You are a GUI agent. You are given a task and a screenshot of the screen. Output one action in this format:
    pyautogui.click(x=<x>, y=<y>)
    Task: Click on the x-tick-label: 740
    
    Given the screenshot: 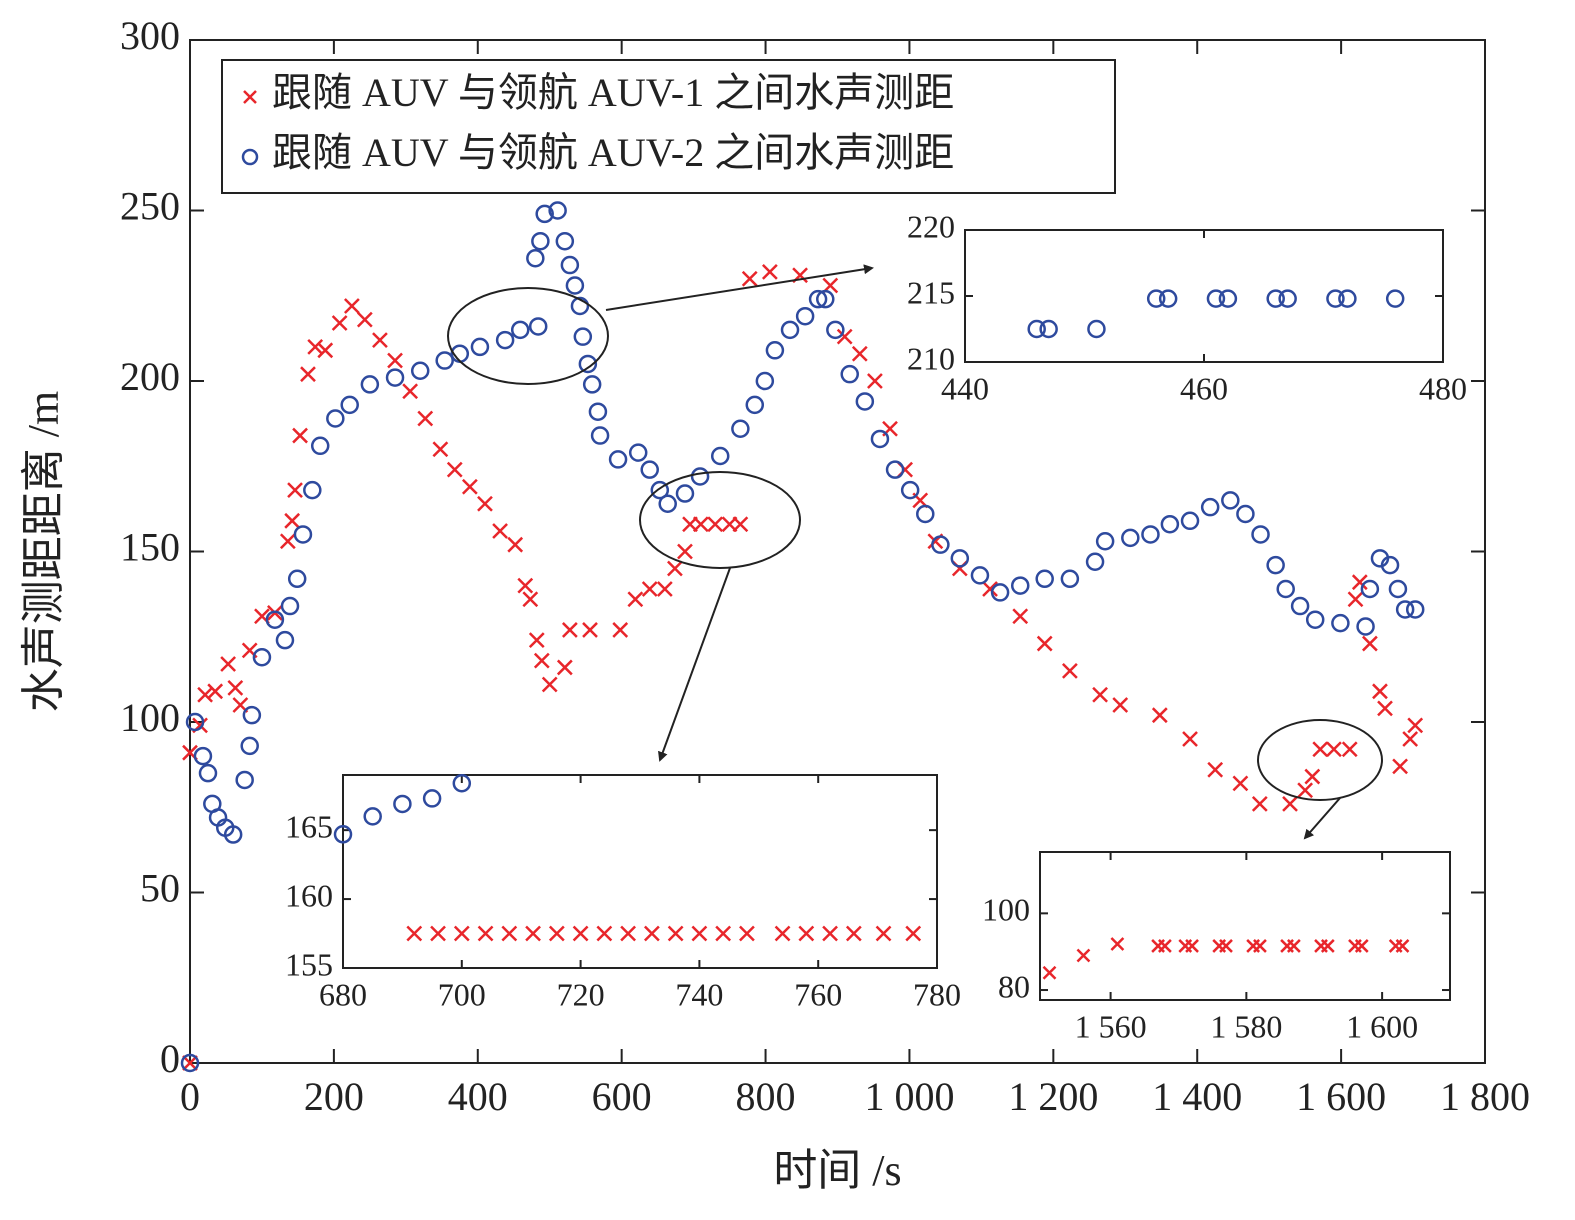 What is the action you would take?
    pyautogui.click(x=699, y=995)
    